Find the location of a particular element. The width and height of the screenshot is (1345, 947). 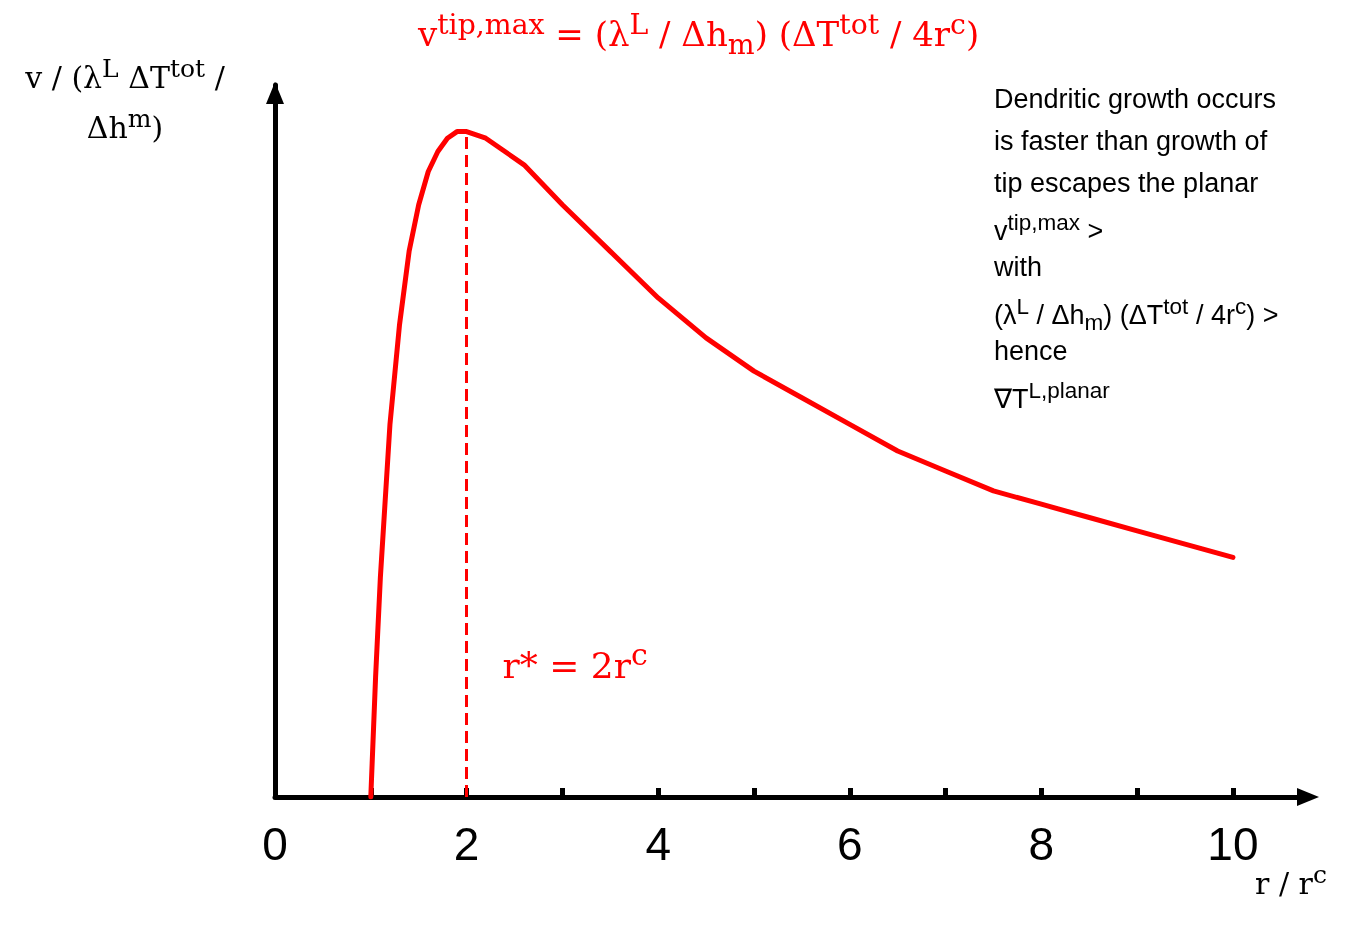

chart-title: v$^{tip,max}$ = (λ$^{L}$ / Δh$_{m}$) (ΔT$^{tot}$ / 4r$^{c}$) is located at coordinates (699, 35).